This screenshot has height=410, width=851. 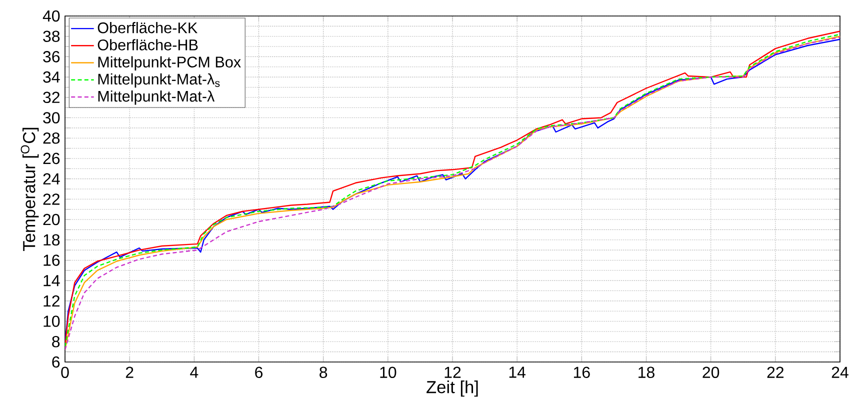 I want to click on y-tick-label: 30, so click(x=51, y=118).